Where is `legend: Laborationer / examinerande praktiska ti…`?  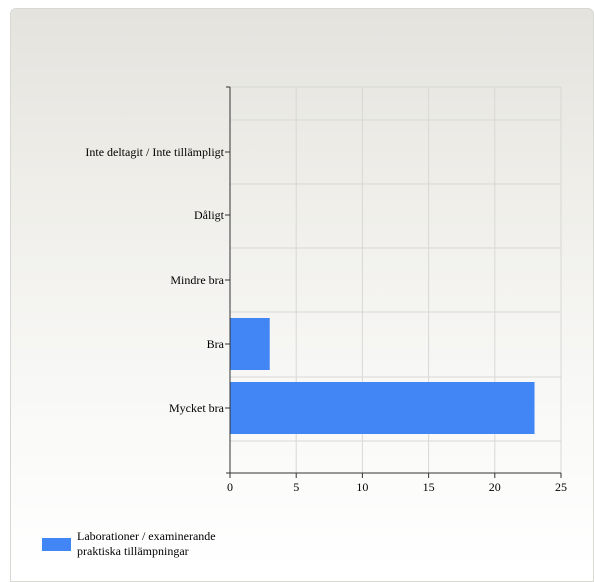 legend: Laborationer / examinerande praktiska ti… is located at coordinates (149, 544).